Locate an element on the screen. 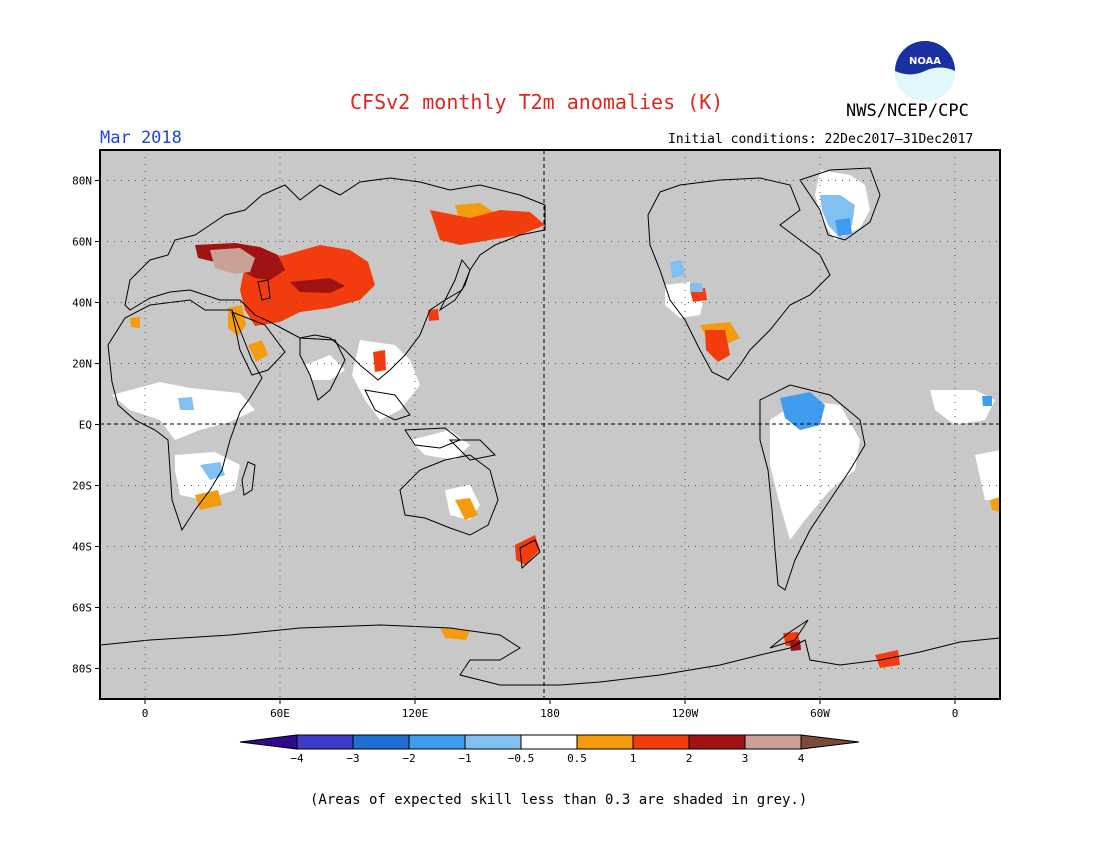 The image size is (1100, 850). latitude-labels: 80N 60N 40N 20N EQ 20S 40S 60S 80S is located at coordinates (86, 425).